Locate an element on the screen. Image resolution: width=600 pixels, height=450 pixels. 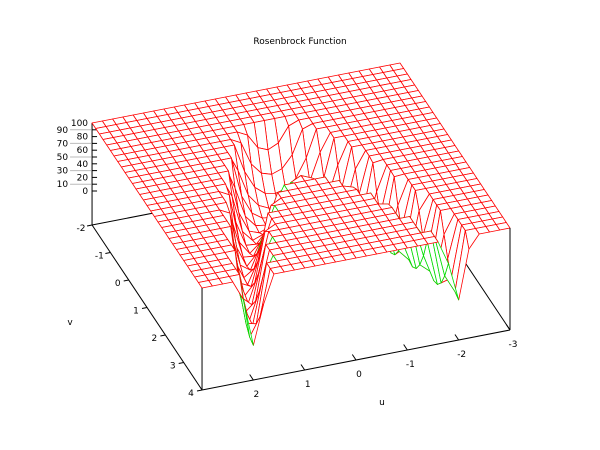
x-tick-label: -1 is located at coordinates (410, 365).